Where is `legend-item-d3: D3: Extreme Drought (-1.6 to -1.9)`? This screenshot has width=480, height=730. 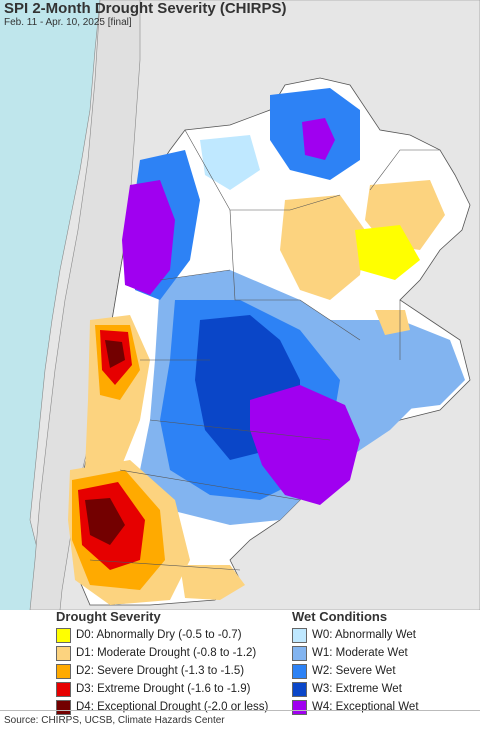 legend-item-d3: D3: Extreme Drought (-1.6 to -1.9) is located at coordinates (162, 689).